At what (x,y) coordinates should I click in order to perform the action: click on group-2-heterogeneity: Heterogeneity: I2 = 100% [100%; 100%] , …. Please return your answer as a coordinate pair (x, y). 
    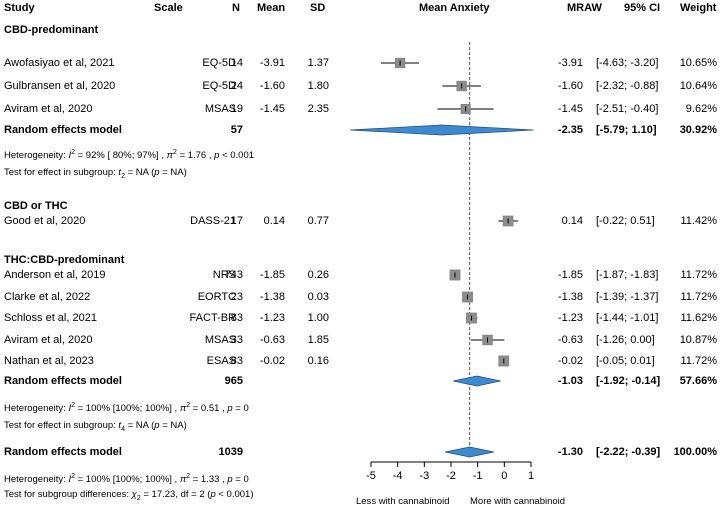
    Looking at the image, I should click on (126, 408).